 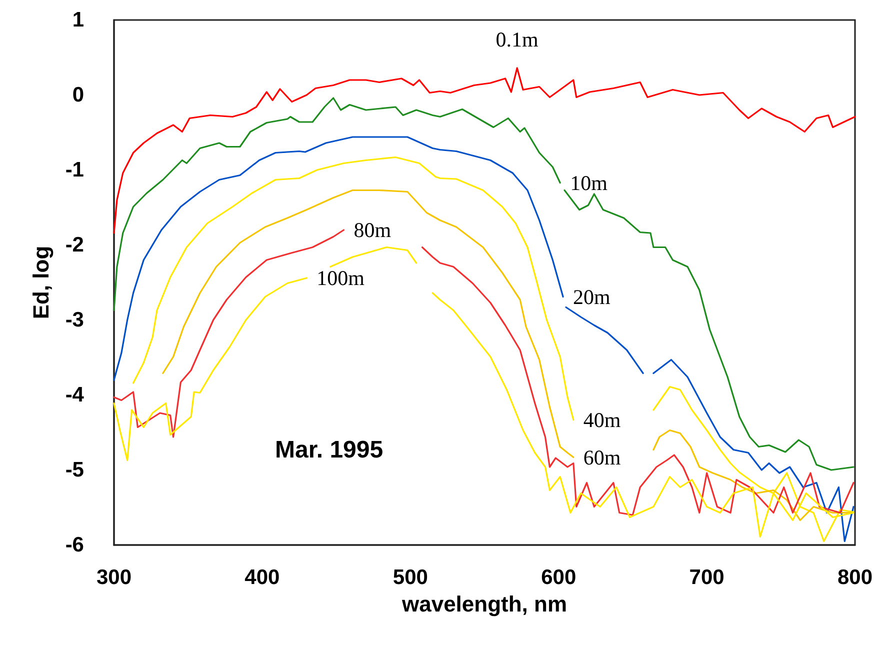 I want to click on series-label: 0.1m, so click(x=517, y=40).